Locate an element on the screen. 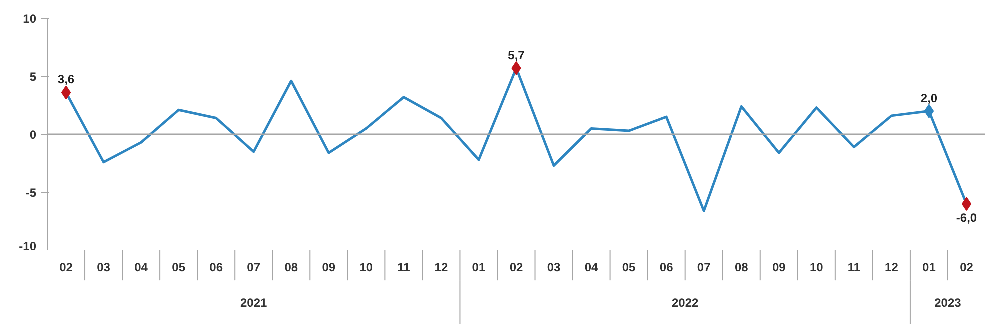  data-label: 3,6 is located at coordinates (66, 79).